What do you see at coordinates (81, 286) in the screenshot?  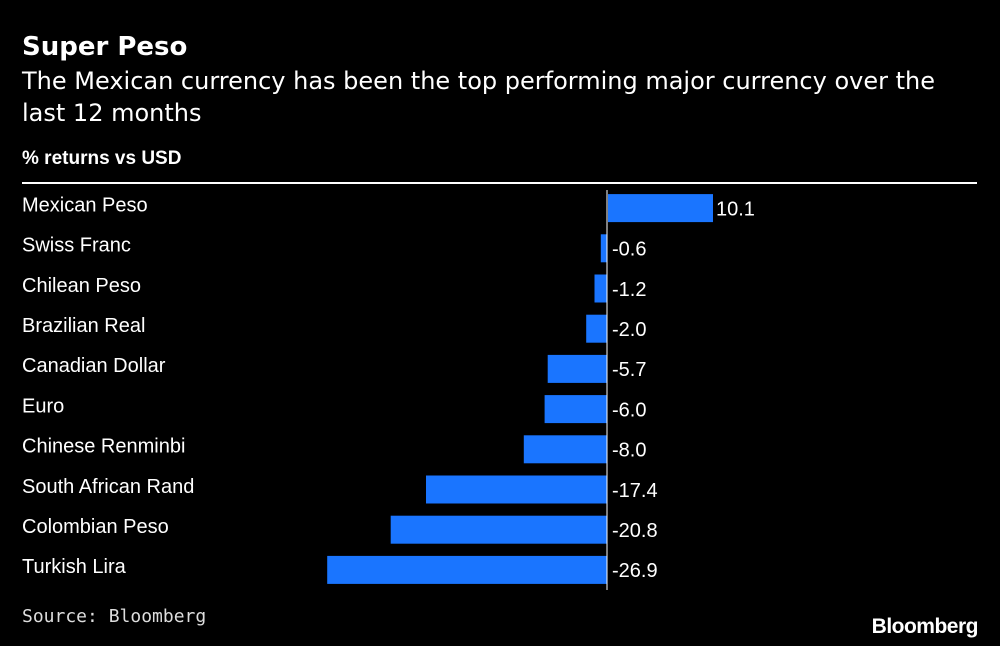 I see `category-label-chilean-peso: Chilean Peso` at bounding box center [81, 286].